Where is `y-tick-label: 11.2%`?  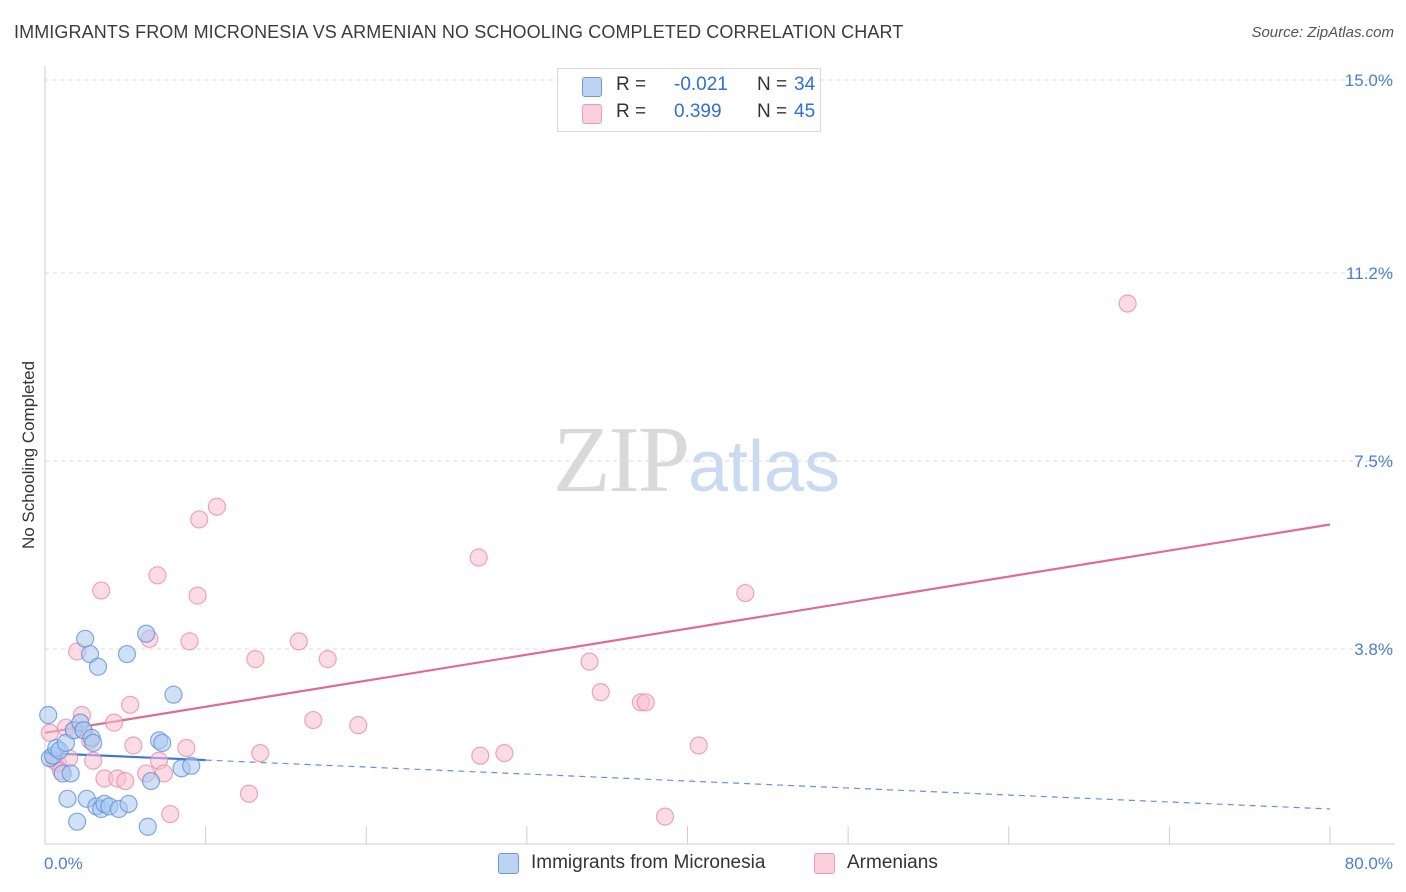
y-tick-label: 11.2% is located at coordinates (1369, 273).